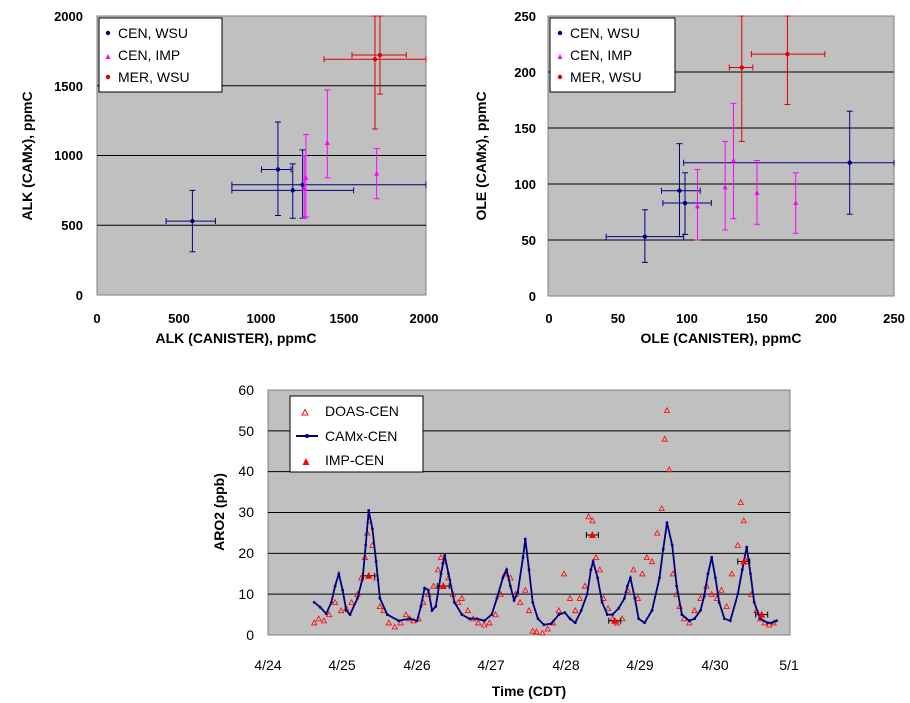 This screenshot has width=910, height=703. Describe the element at coordinates (618, 318) in the screenshot. I see `x-tick-label: 50` at that location.